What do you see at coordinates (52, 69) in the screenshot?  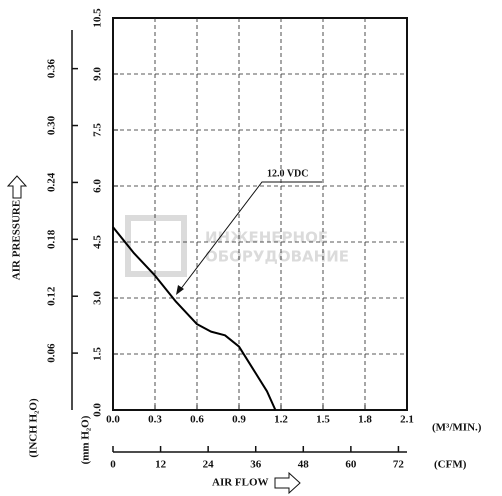 I see `y2-tick-label: 0.36` at bounding box center [52, 69].